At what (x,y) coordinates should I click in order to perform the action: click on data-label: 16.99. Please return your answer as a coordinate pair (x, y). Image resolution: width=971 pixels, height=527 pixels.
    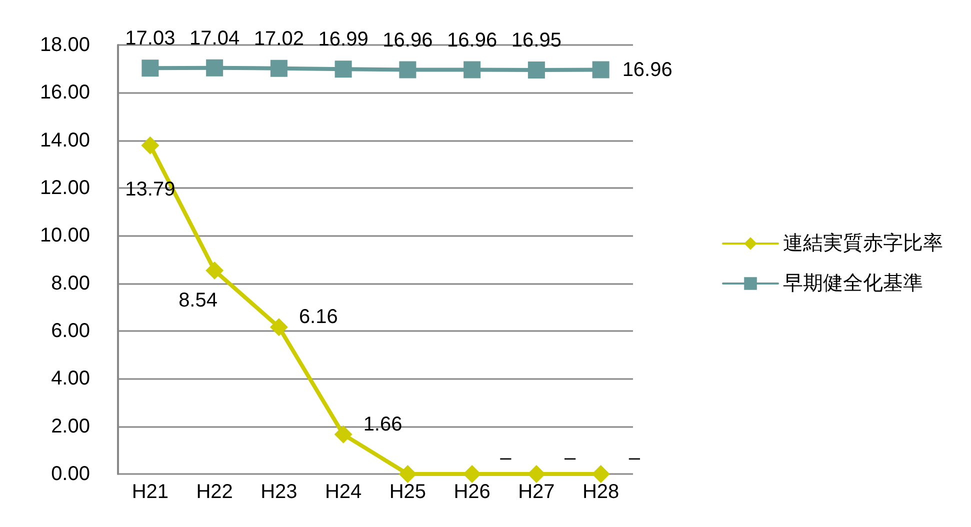
    Looking at the image, I should click on (343, 39).